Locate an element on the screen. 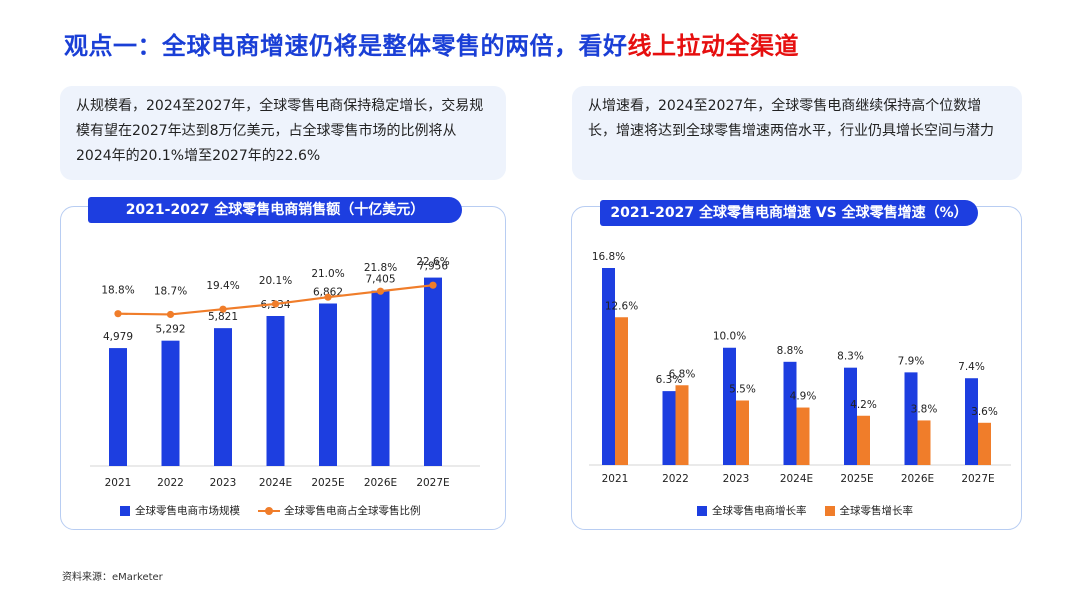 The height and width of the screenshot is (607, 1080). share-value-label: 22.6% is located at coordinates (432, 262).